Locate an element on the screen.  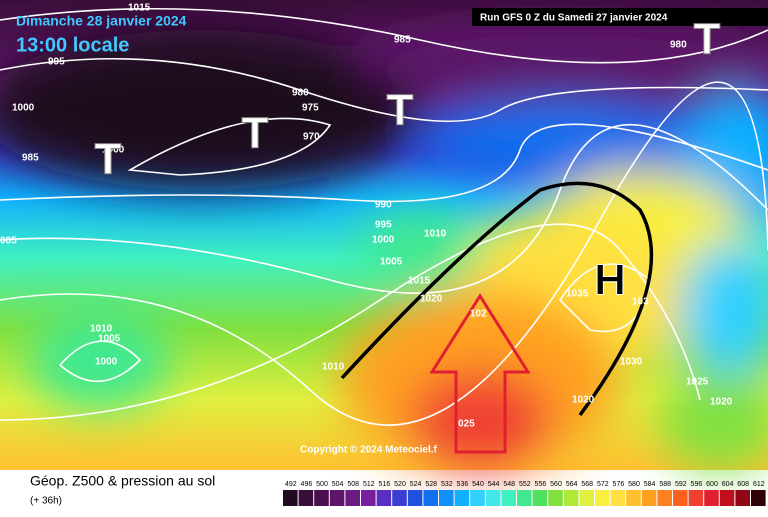
legend-label: 556 is located at coordinates (541, 484).